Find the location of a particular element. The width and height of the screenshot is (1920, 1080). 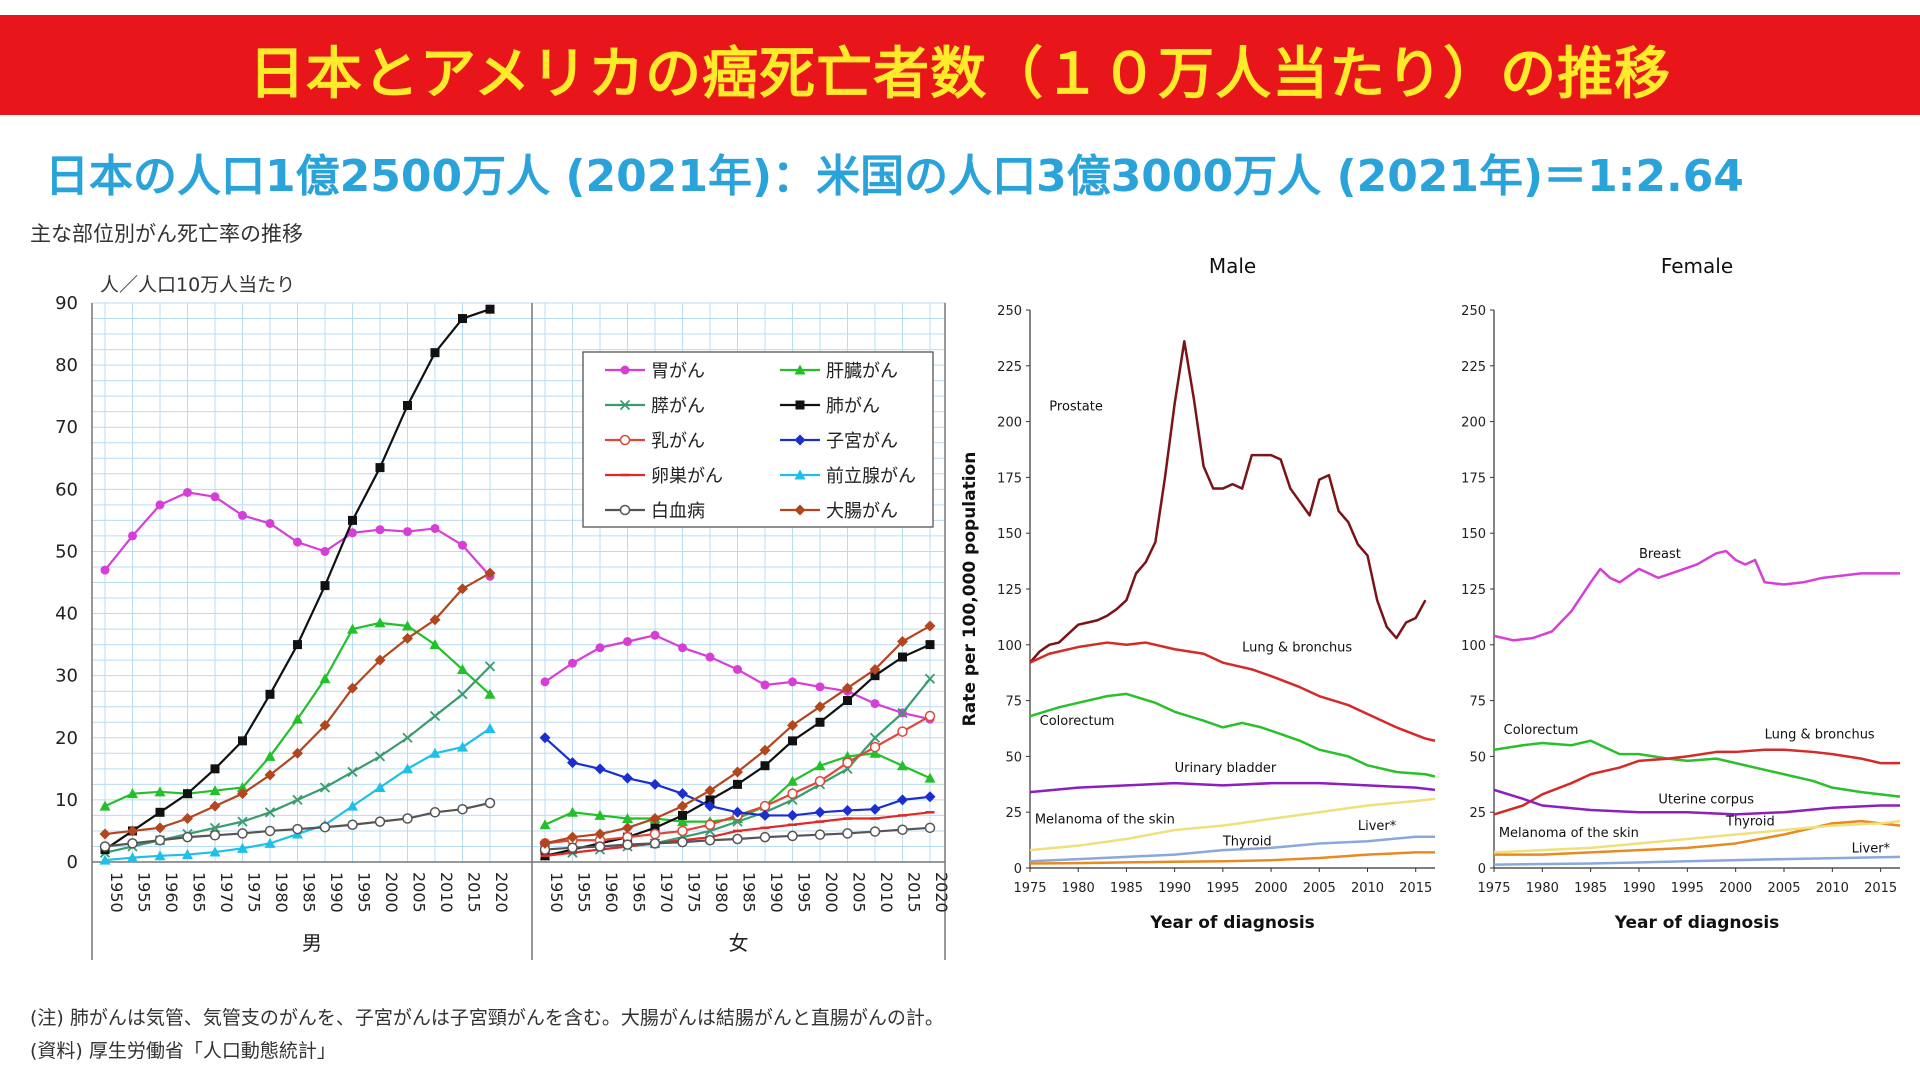

x-tick-label: 1965 is located at coordinates (639, 892).